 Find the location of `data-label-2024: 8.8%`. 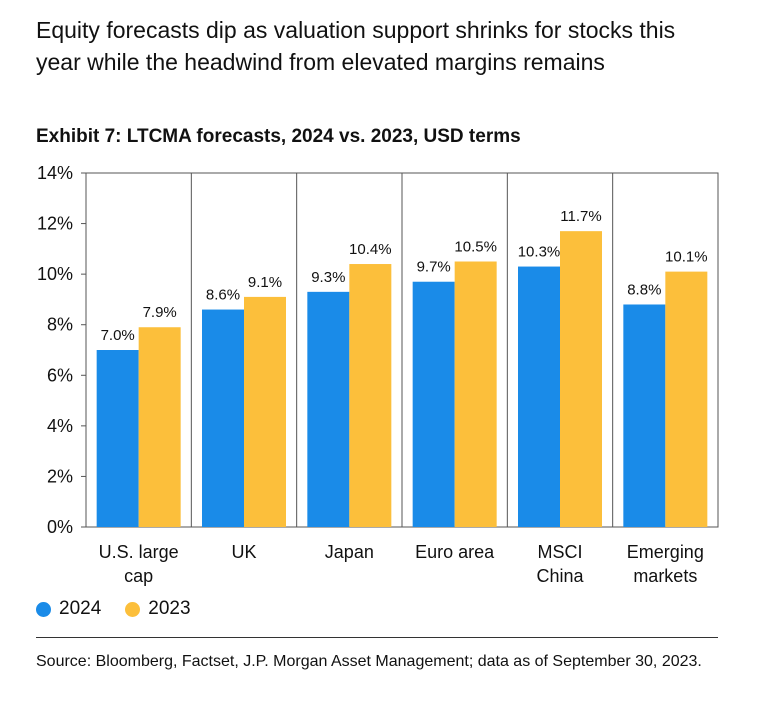

data-label-2024: 8.8% is located at coordinates (644, 289).